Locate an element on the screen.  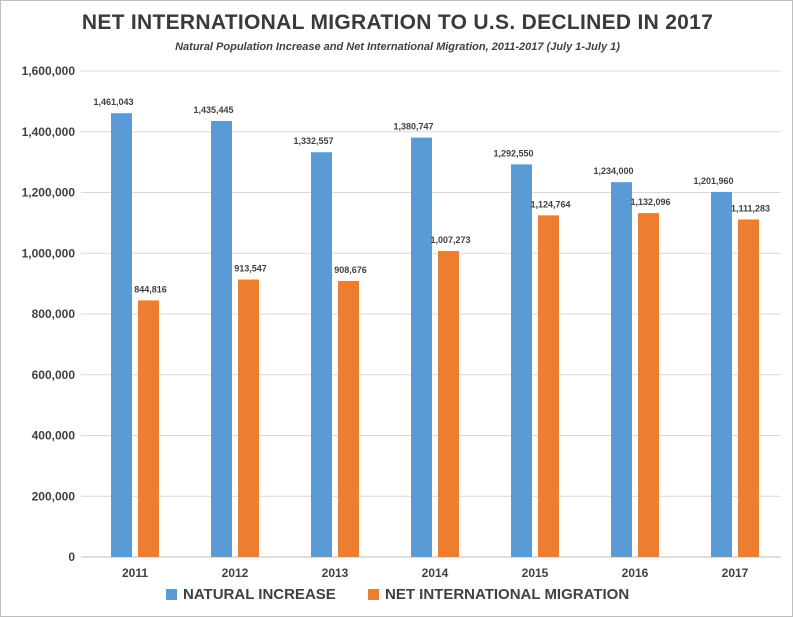
data-label: 1,201,960 is located at coordinates (713, 181).